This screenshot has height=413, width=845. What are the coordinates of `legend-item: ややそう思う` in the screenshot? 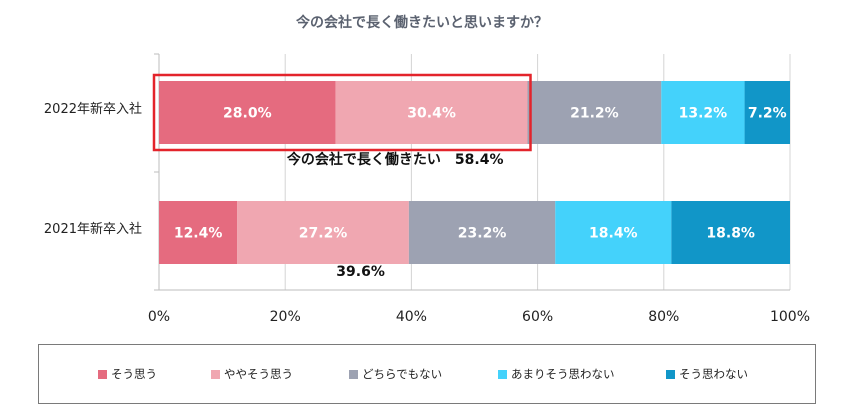 It's located at (252, 374).